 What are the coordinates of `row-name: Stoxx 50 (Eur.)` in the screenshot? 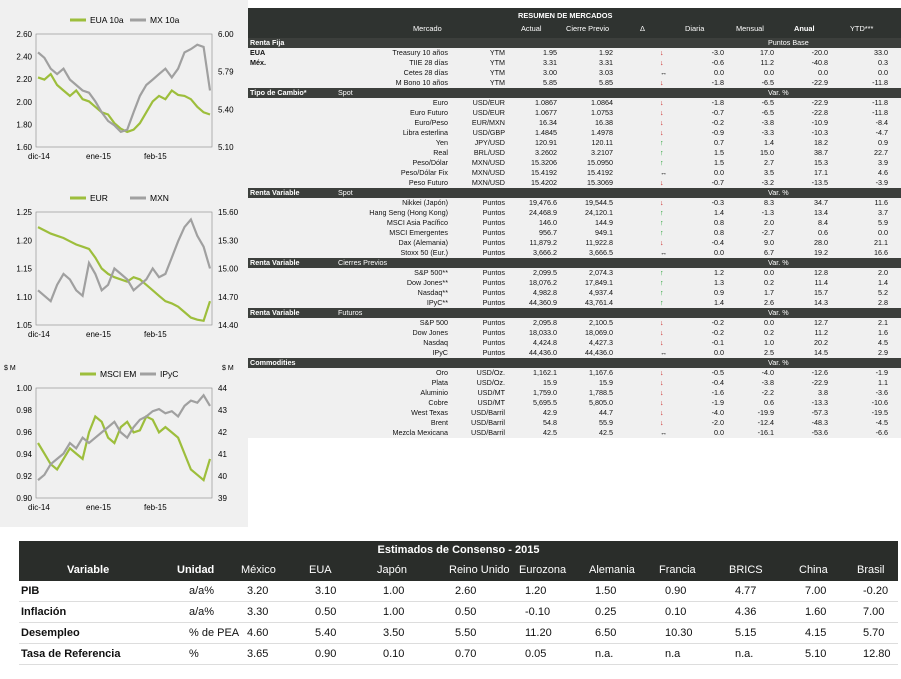 It's located at (424, 252).